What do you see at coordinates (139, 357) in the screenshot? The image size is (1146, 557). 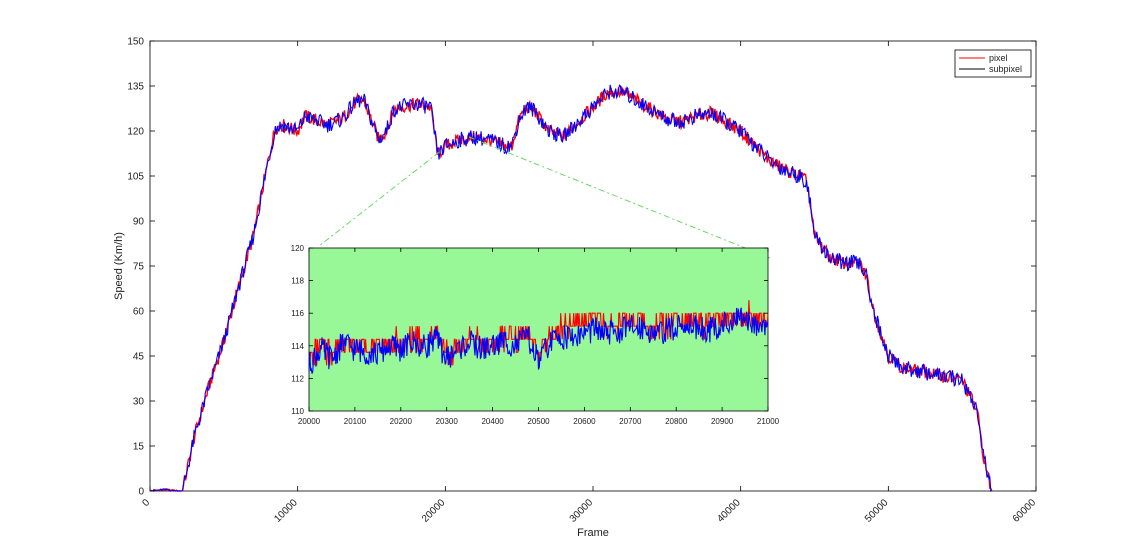 I see `main-y-tick-label: 45` at bounding box center [139, 357].